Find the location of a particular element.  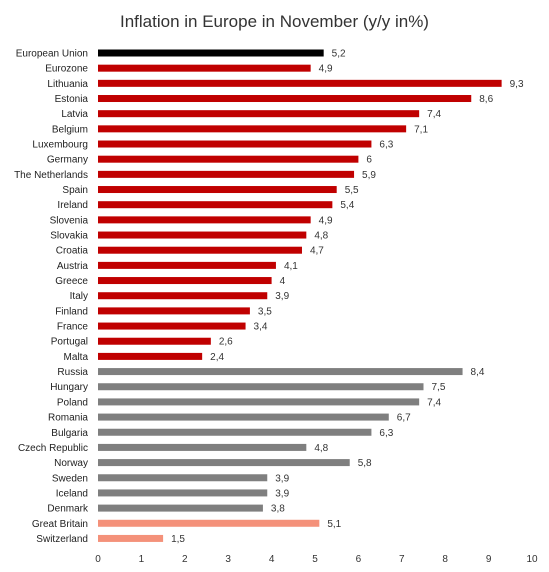

category-label: Italy is located at coordinates (79, 296).